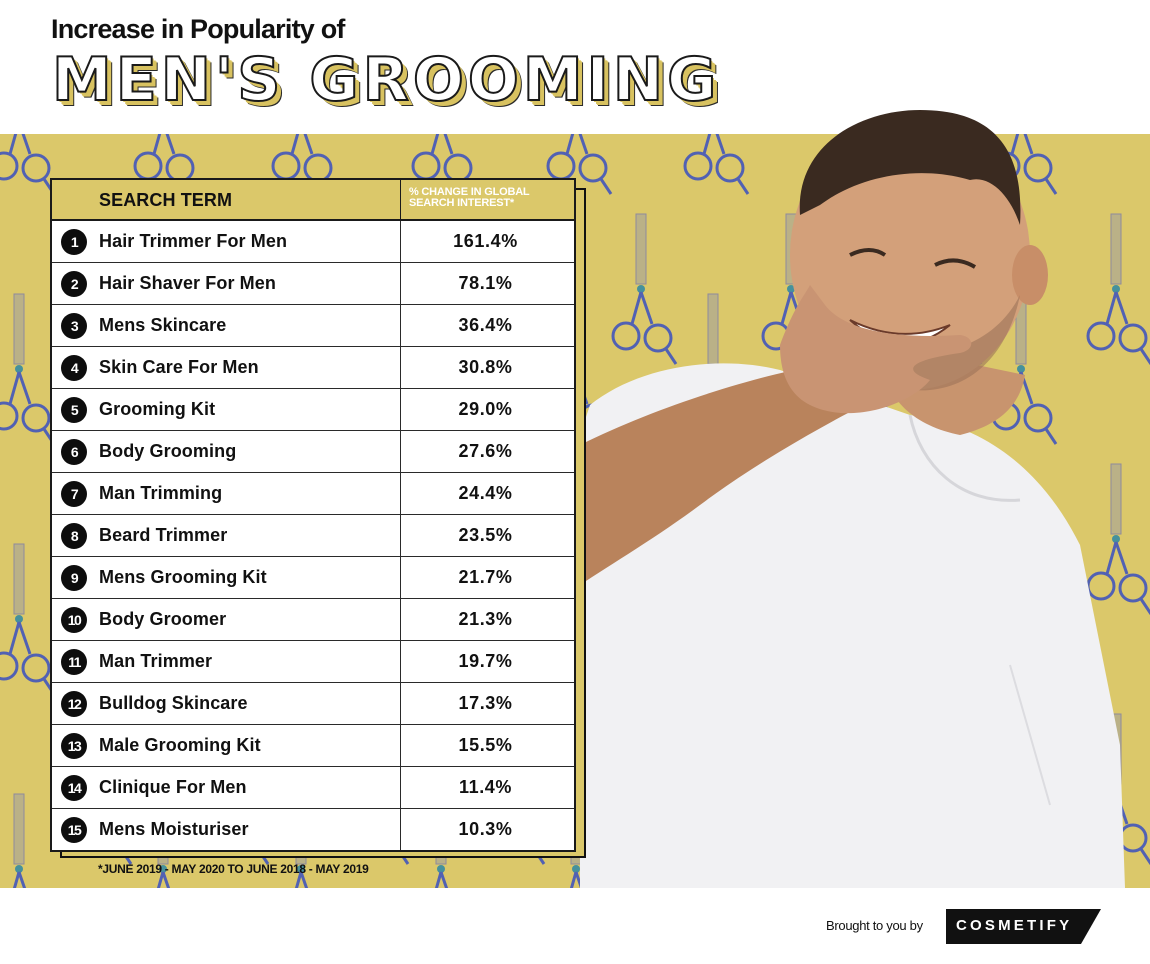 The width and height of the screenshot is (1150, 964). I want to click on rank-badge: 7, so click(74, 493).